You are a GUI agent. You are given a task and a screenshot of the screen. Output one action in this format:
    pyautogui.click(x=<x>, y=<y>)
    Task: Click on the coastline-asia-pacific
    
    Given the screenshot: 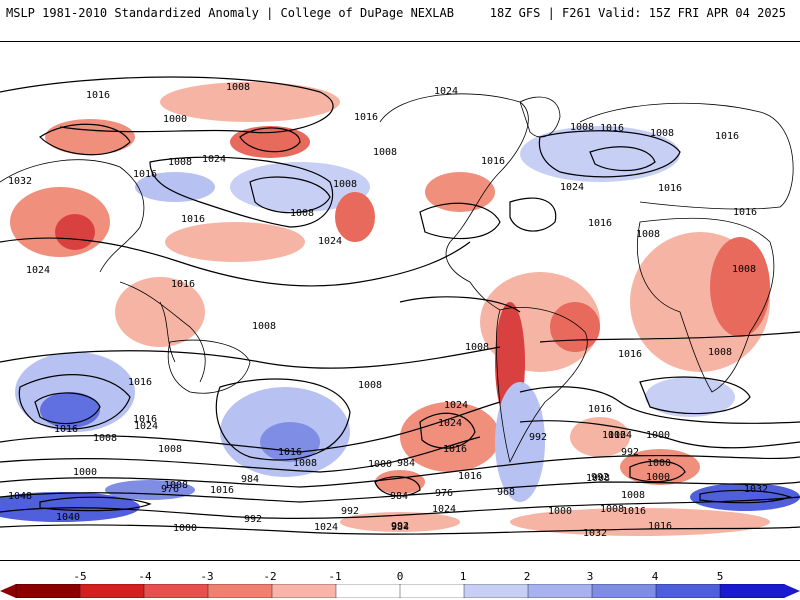 What is the action you would take?
    pyautogui.click(x=162, y=332)
    